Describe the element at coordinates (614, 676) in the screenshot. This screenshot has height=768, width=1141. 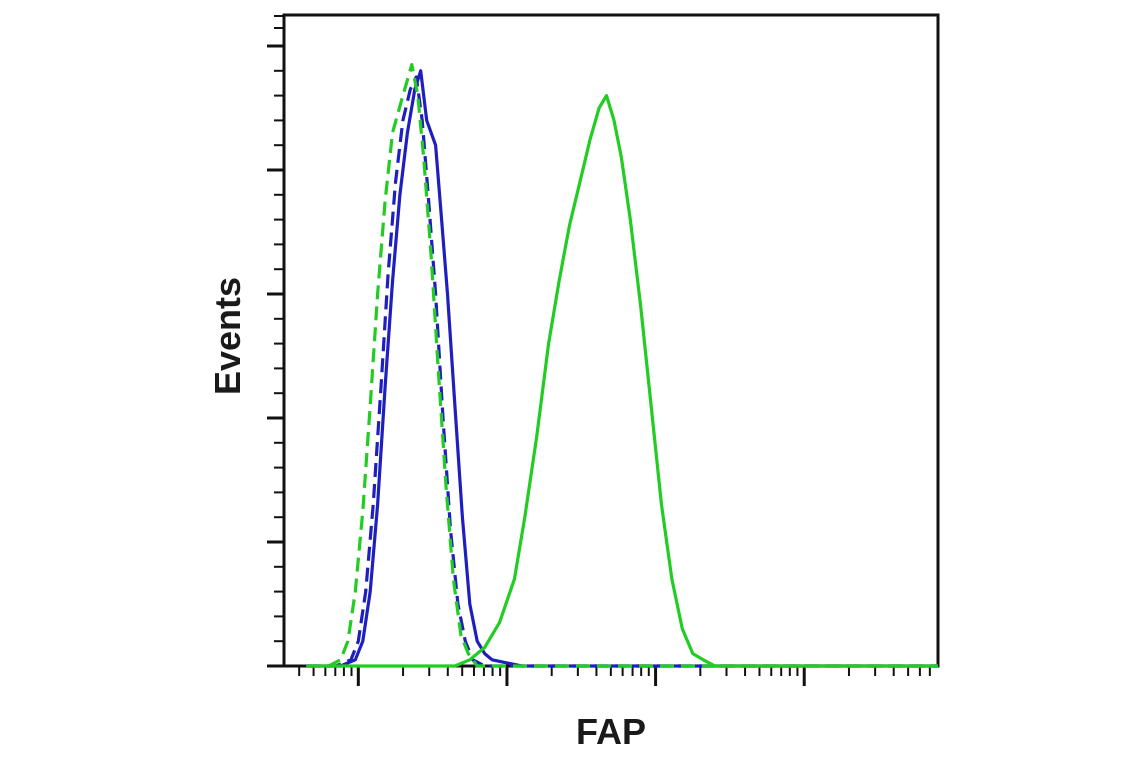
I see `x-axis-ticks` at that location.